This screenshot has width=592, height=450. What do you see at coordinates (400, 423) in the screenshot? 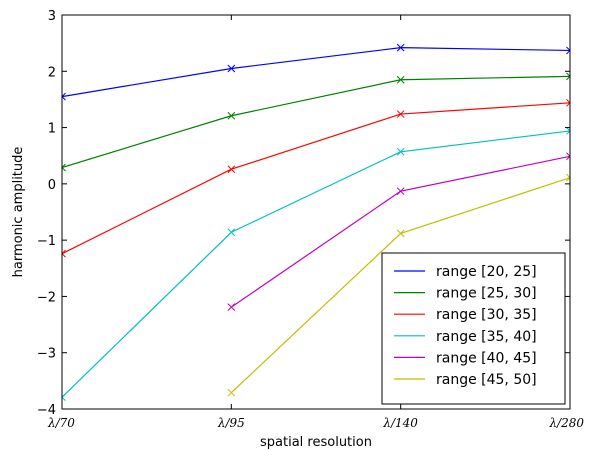
I see `x-tick-label: λ/140` at bounding box center [400, 423].